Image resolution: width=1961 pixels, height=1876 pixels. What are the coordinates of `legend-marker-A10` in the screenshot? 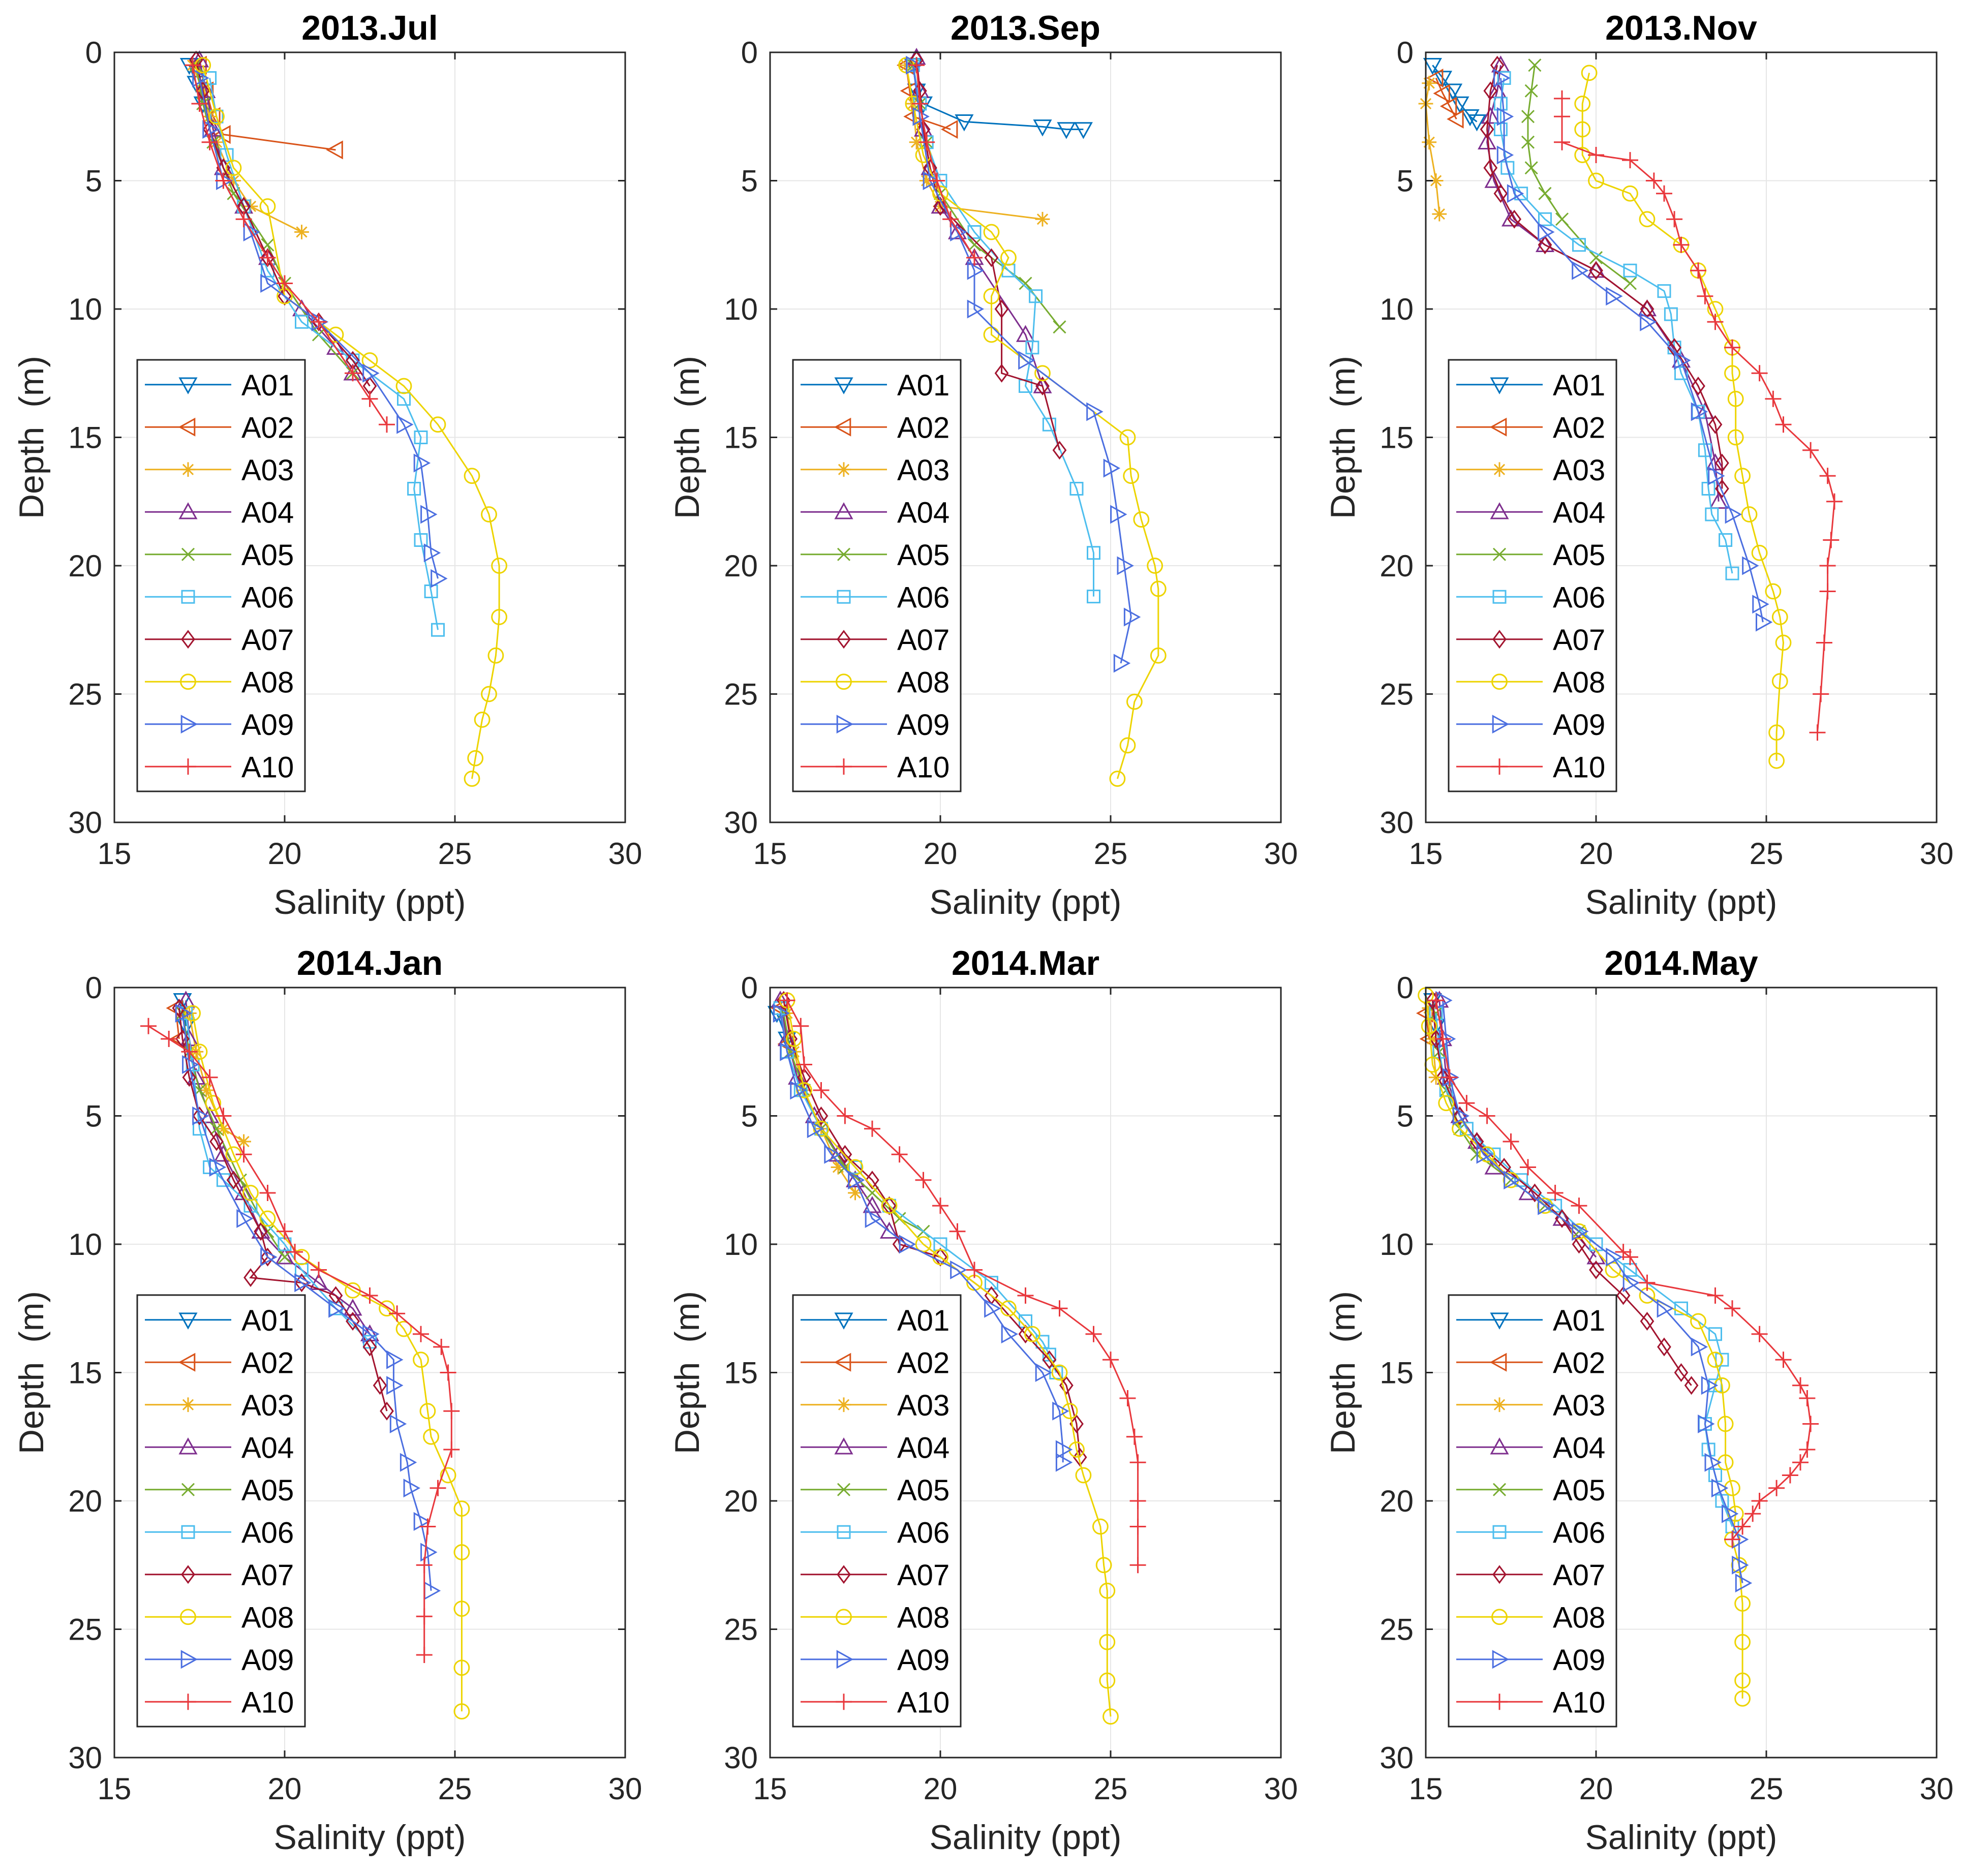 It's located at (844, 766).